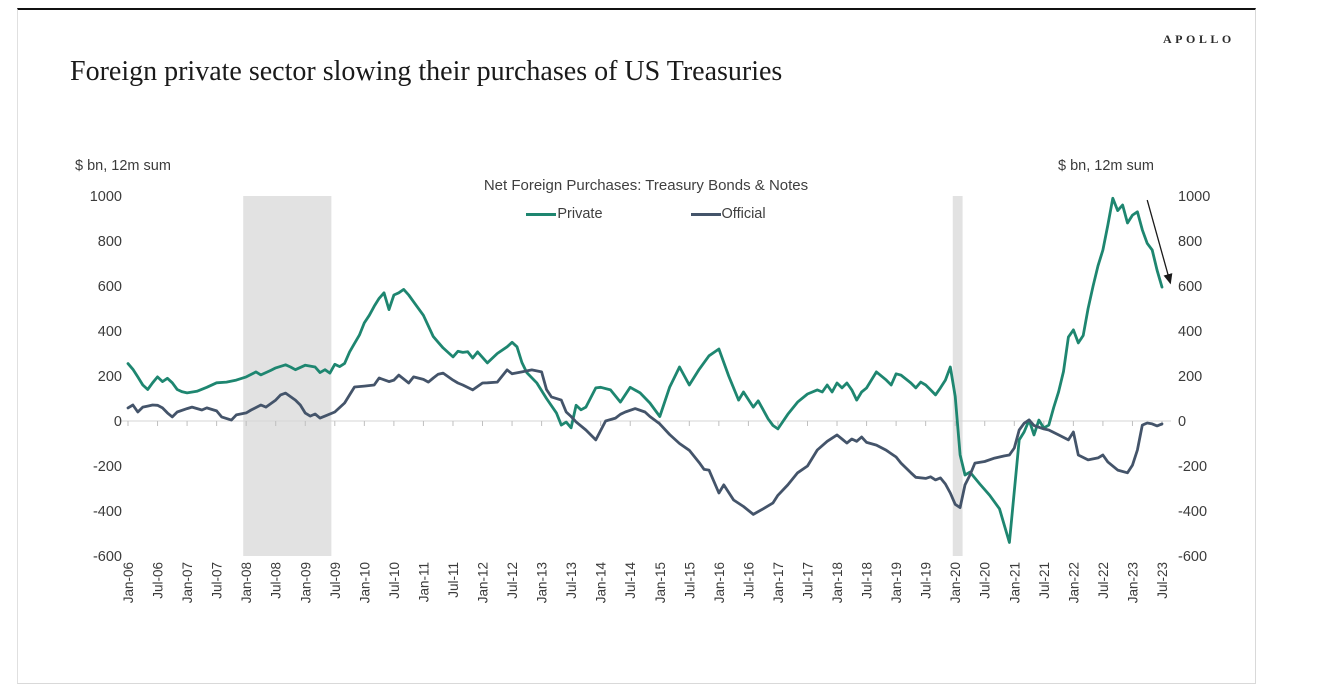 Image resolution: width=1342 pixels, height=700 pixels. Describe the element at coordinates (1182, 422) in the screenshot. I see `y-tick-label-right: 0` at that location.